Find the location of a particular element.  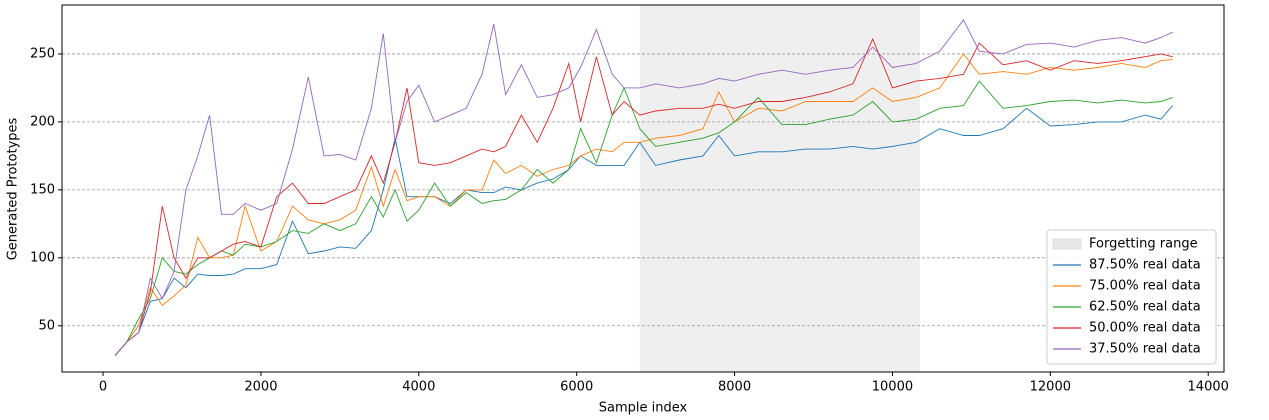

y-tick-label: 250 is located at coordinates (42, 53).